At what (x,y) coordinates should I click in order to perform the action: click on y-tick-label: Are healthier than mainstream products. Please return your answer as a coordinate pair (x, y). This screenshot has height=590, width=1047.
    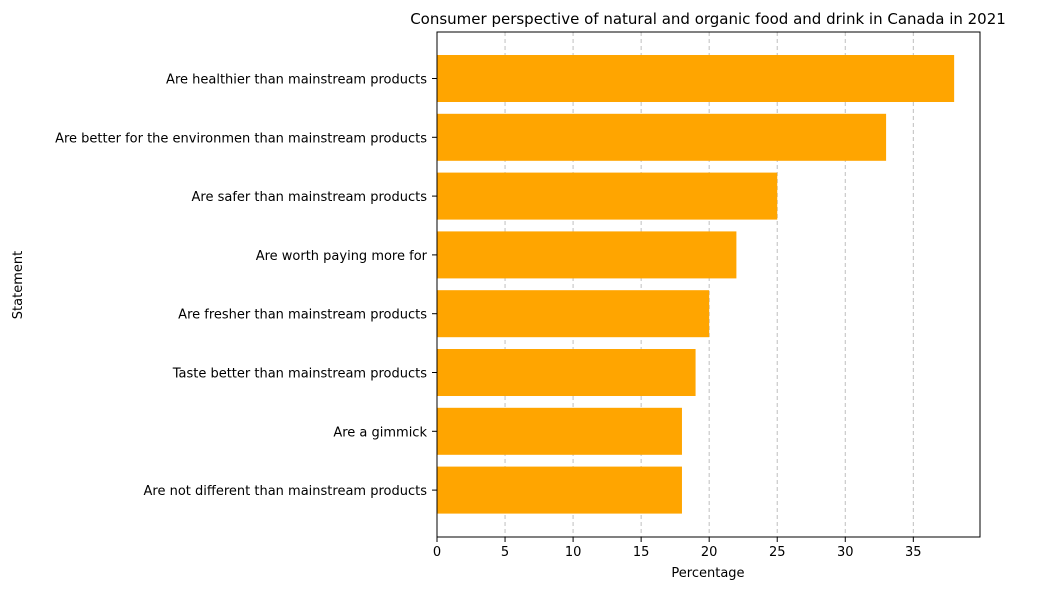
    Looking at the image, I should click on (296, 80).